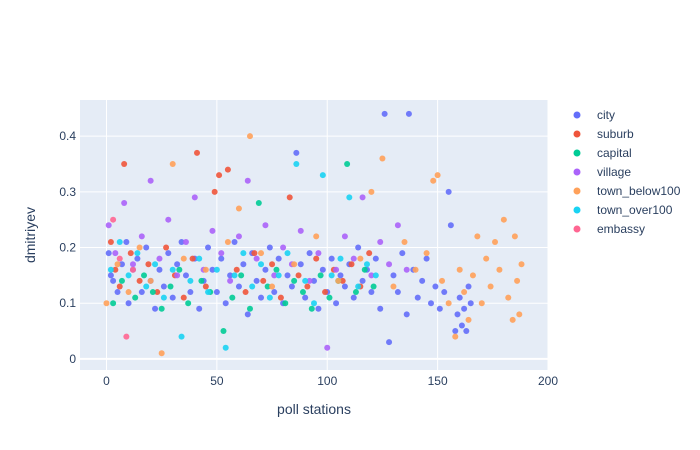 This screenshot has height=450, width=700. What do you see at coordinates (609, 229) in the screenshot?
I see `legend-item-embassy: embassy` at bounding box center [609, 229].